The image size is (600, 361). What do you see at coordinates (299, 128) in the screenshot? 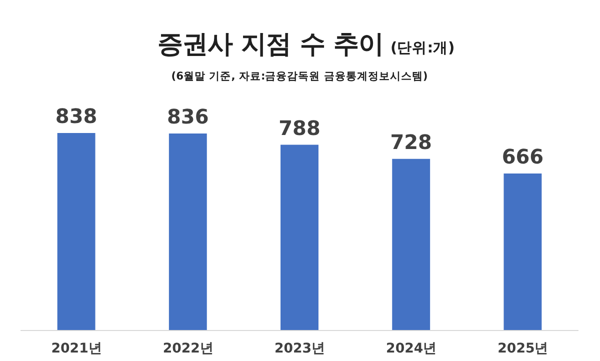
I see `data-label: 788` at bounding box center [299, 128].